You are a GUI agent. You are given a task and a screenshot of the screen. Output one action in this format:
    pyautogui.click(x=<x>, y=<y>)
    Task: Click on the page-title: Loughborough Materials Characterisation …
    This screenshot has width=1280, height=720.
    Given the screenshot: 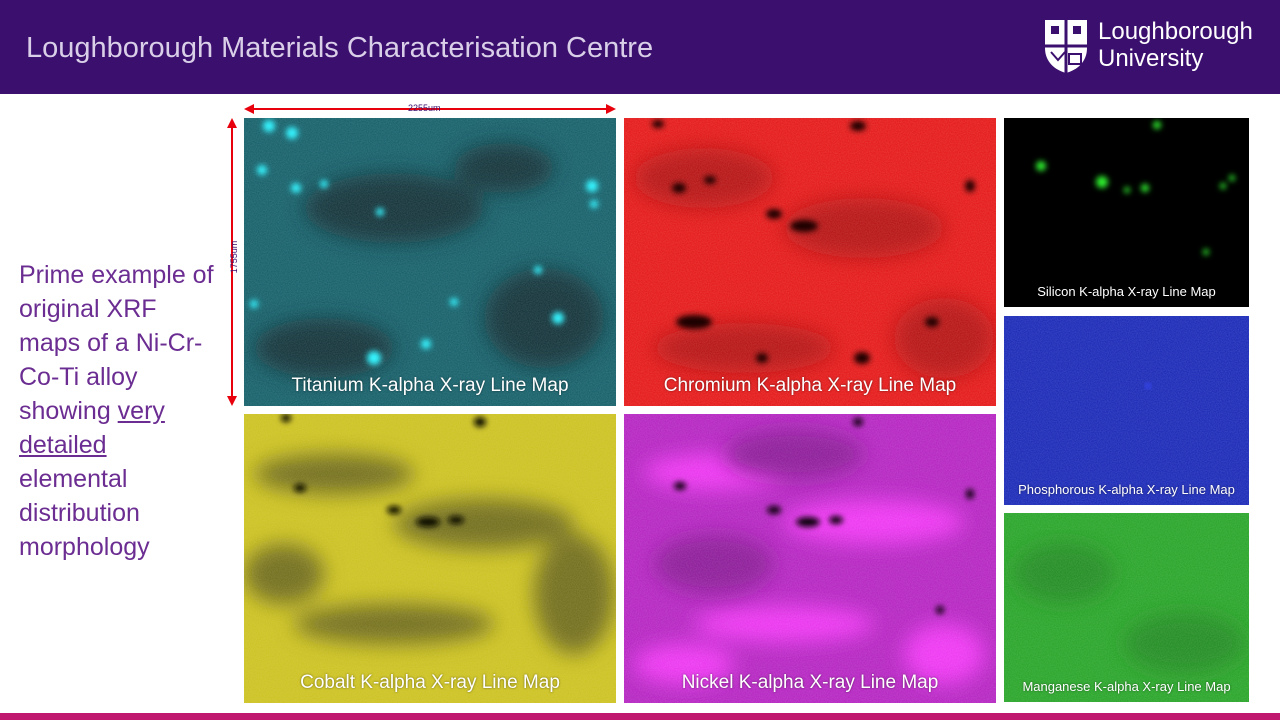 What is the action you would take?
    pyautogui.click(x=340, y=48)
    